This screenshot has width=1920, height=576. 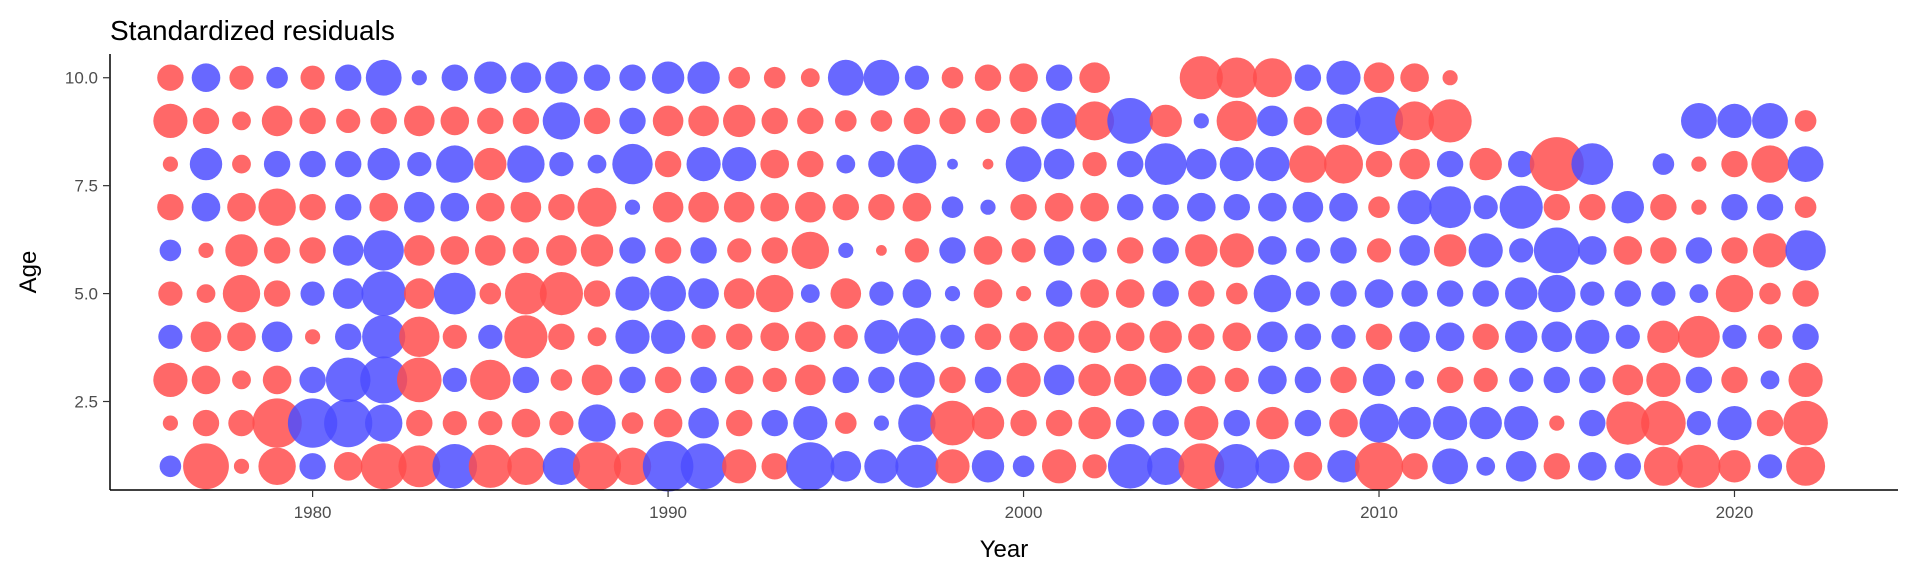 What do you see at coordinates (1004, 549) in the screenshot?
I see `x-axis-title: Year` at bounding box center [1004, 549].